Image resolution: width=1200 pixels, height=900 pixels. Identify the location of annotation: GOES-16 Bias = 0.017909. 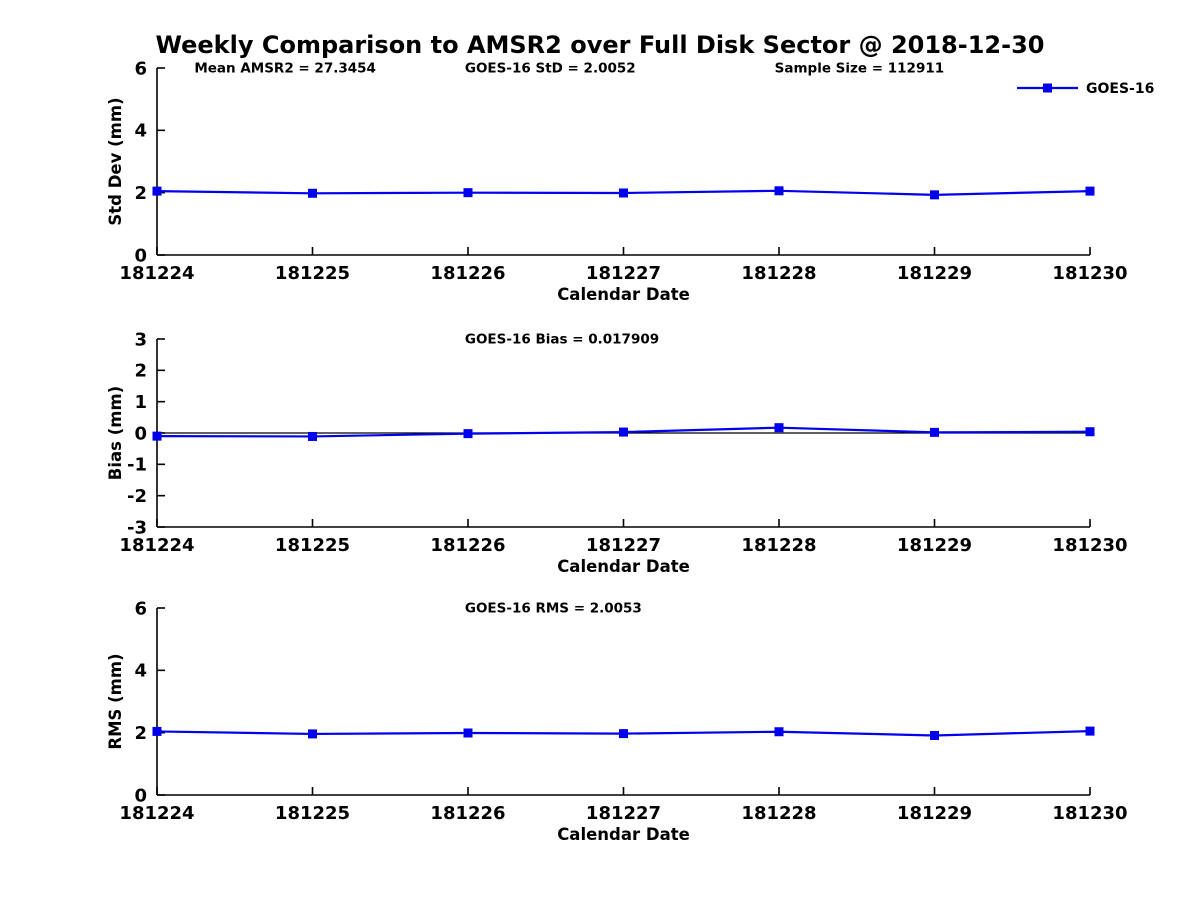
(562, 339).